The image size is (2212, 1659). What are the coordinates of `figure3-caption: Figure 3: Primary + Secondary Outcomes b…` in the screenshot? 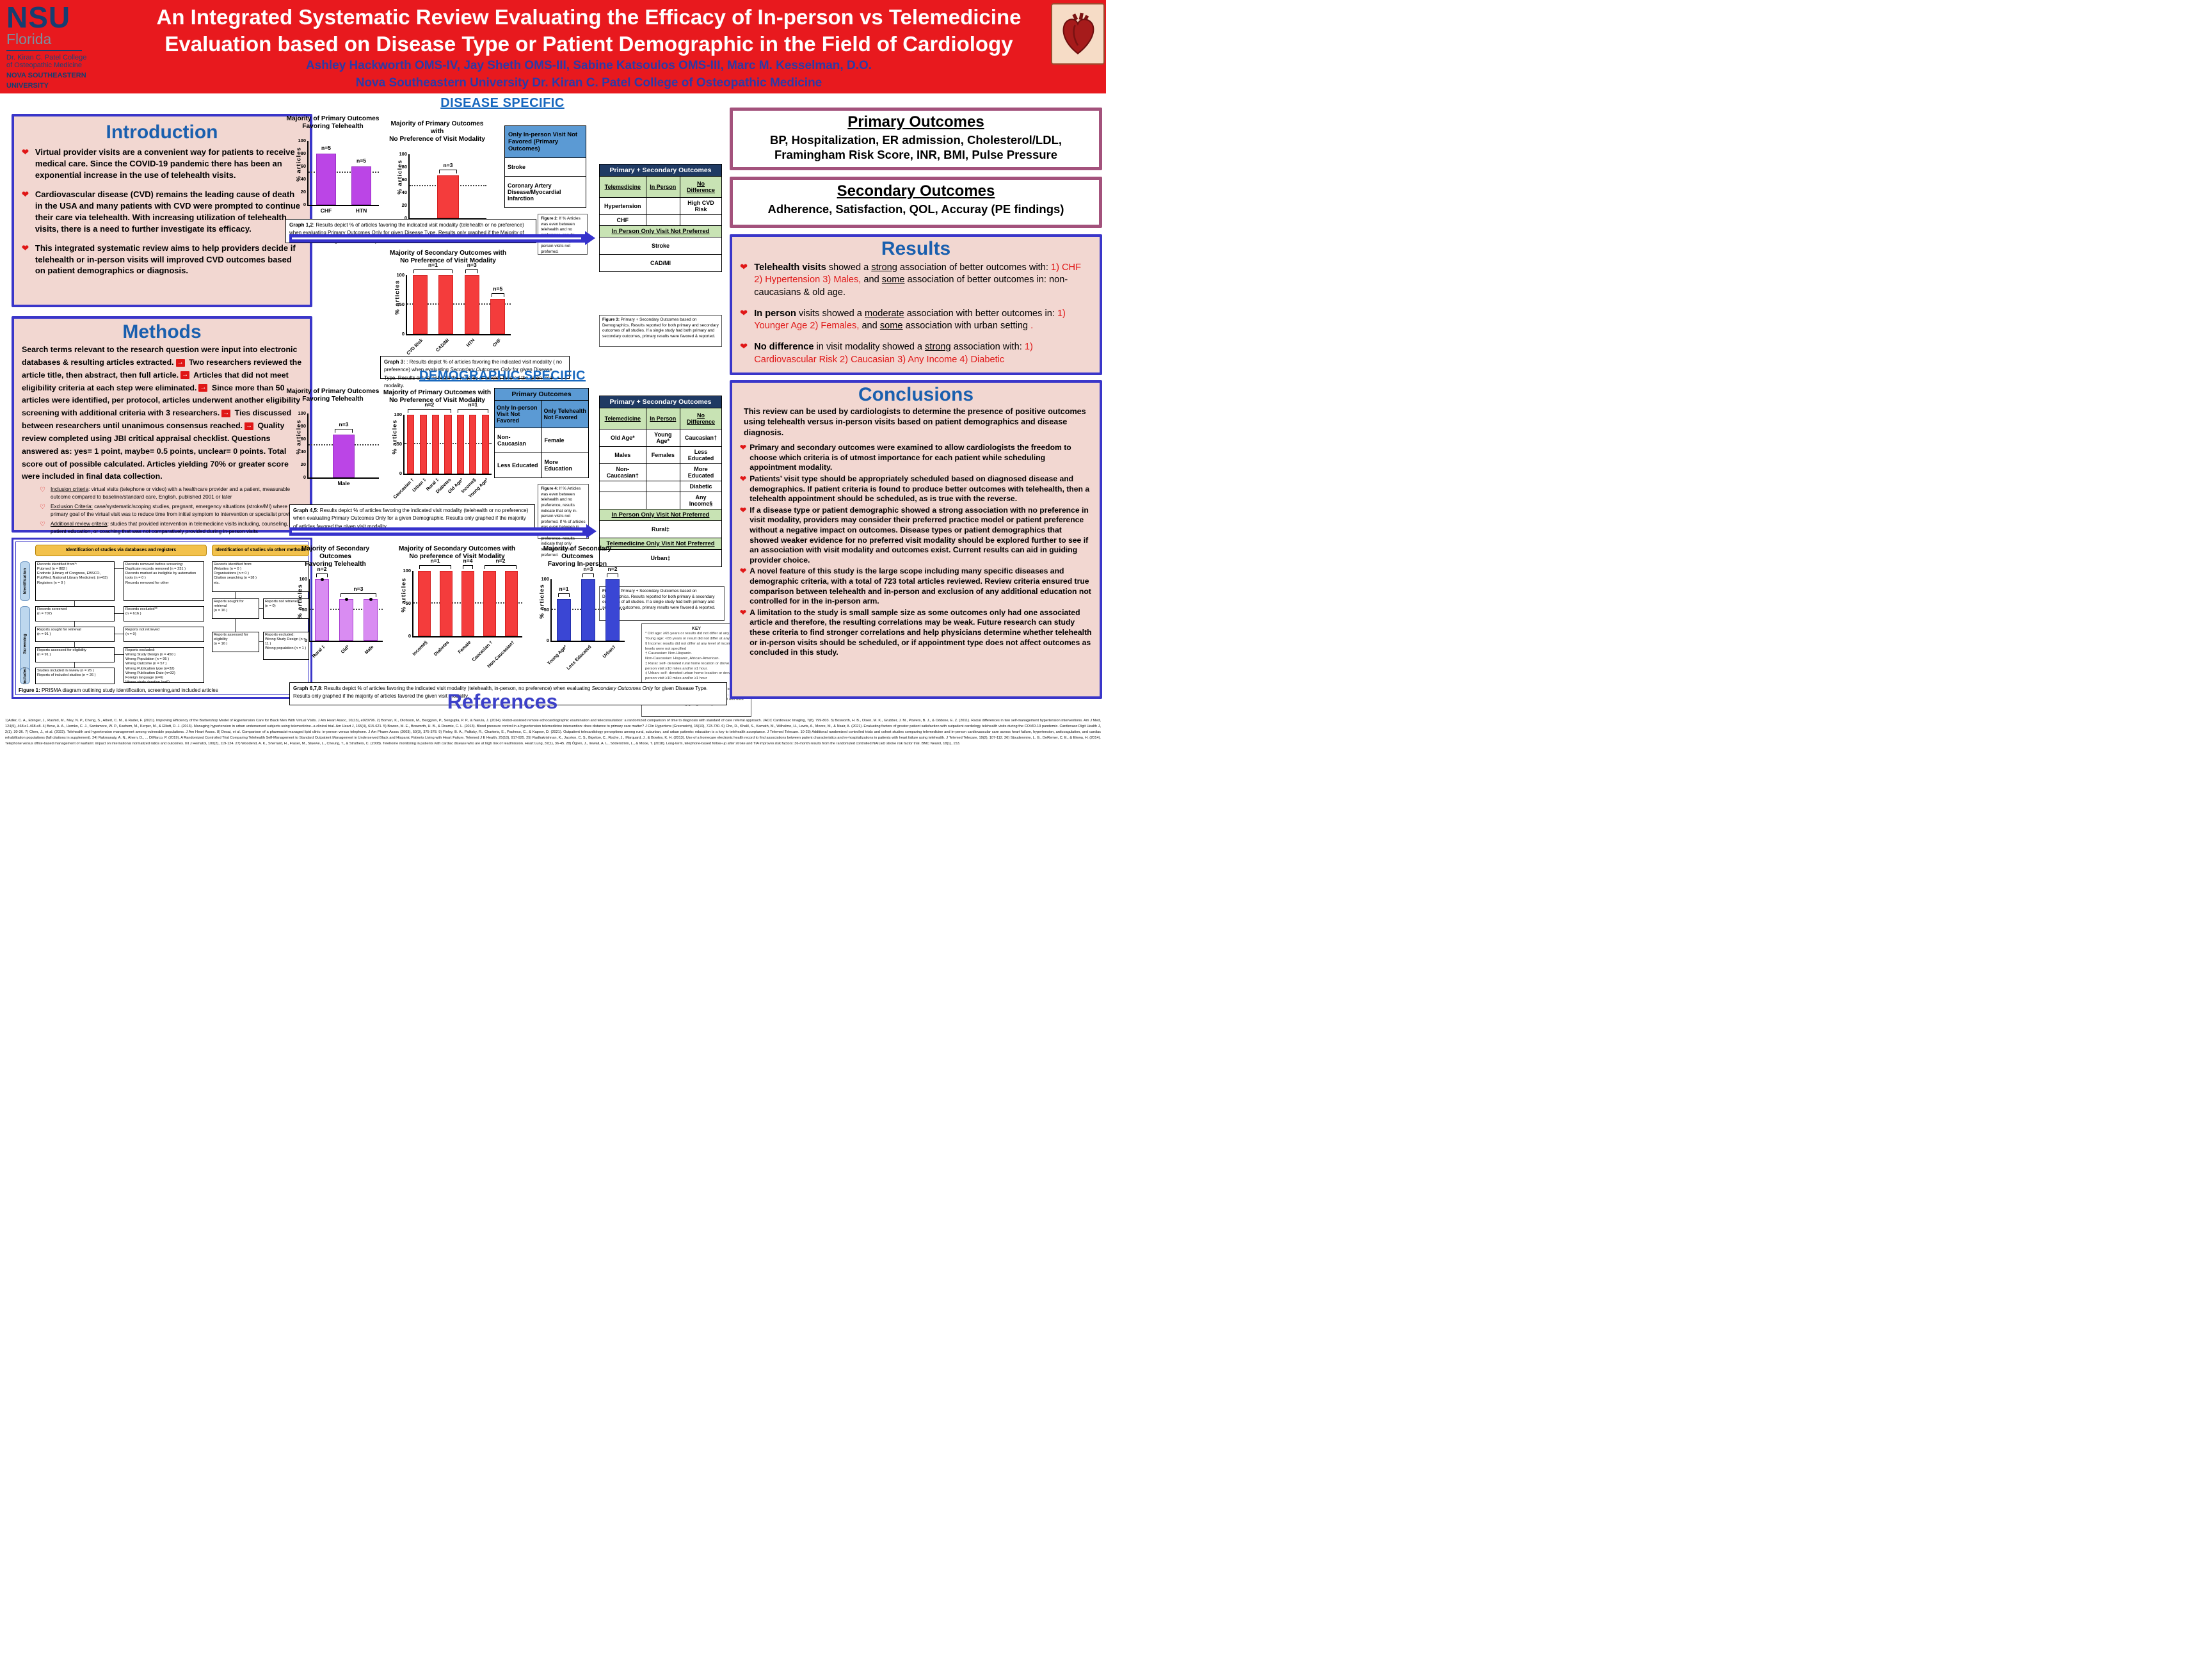 It's located at (660, 331).